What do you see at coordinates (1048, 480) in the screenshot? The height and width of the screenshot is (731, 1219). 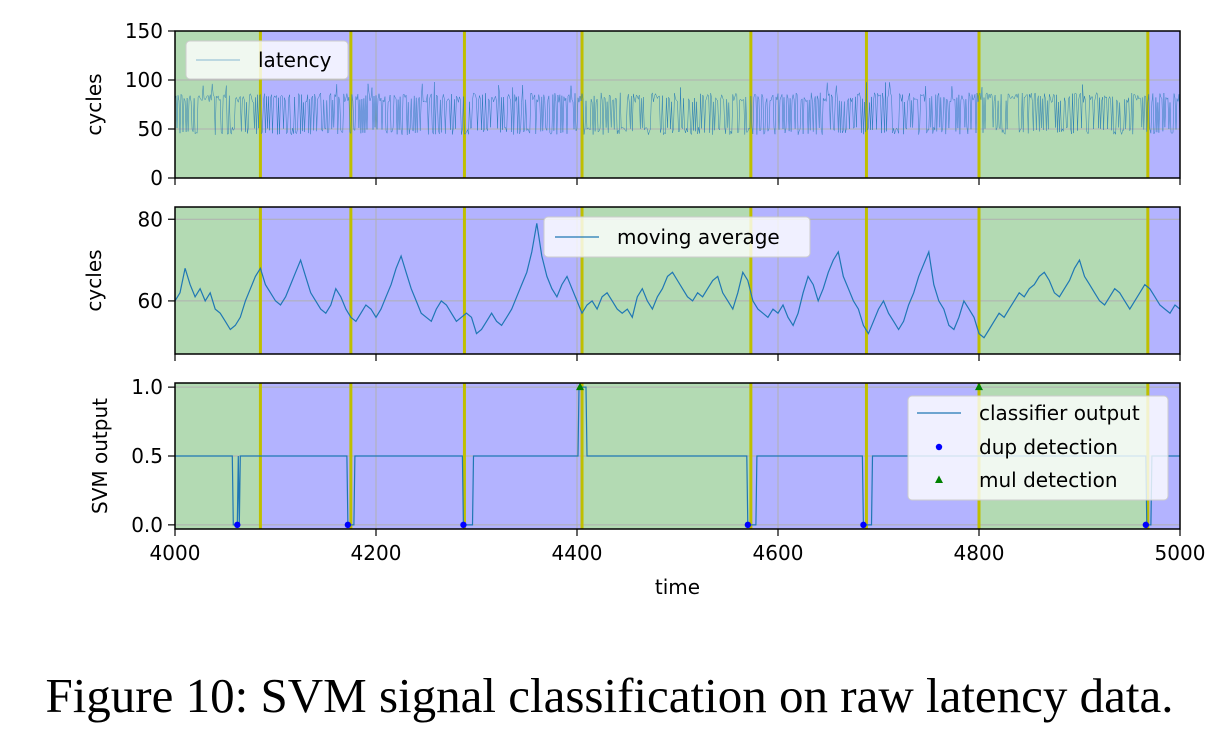 I see `legend-label-mul-detection: mul detection` at bounding box center [1048, 480].